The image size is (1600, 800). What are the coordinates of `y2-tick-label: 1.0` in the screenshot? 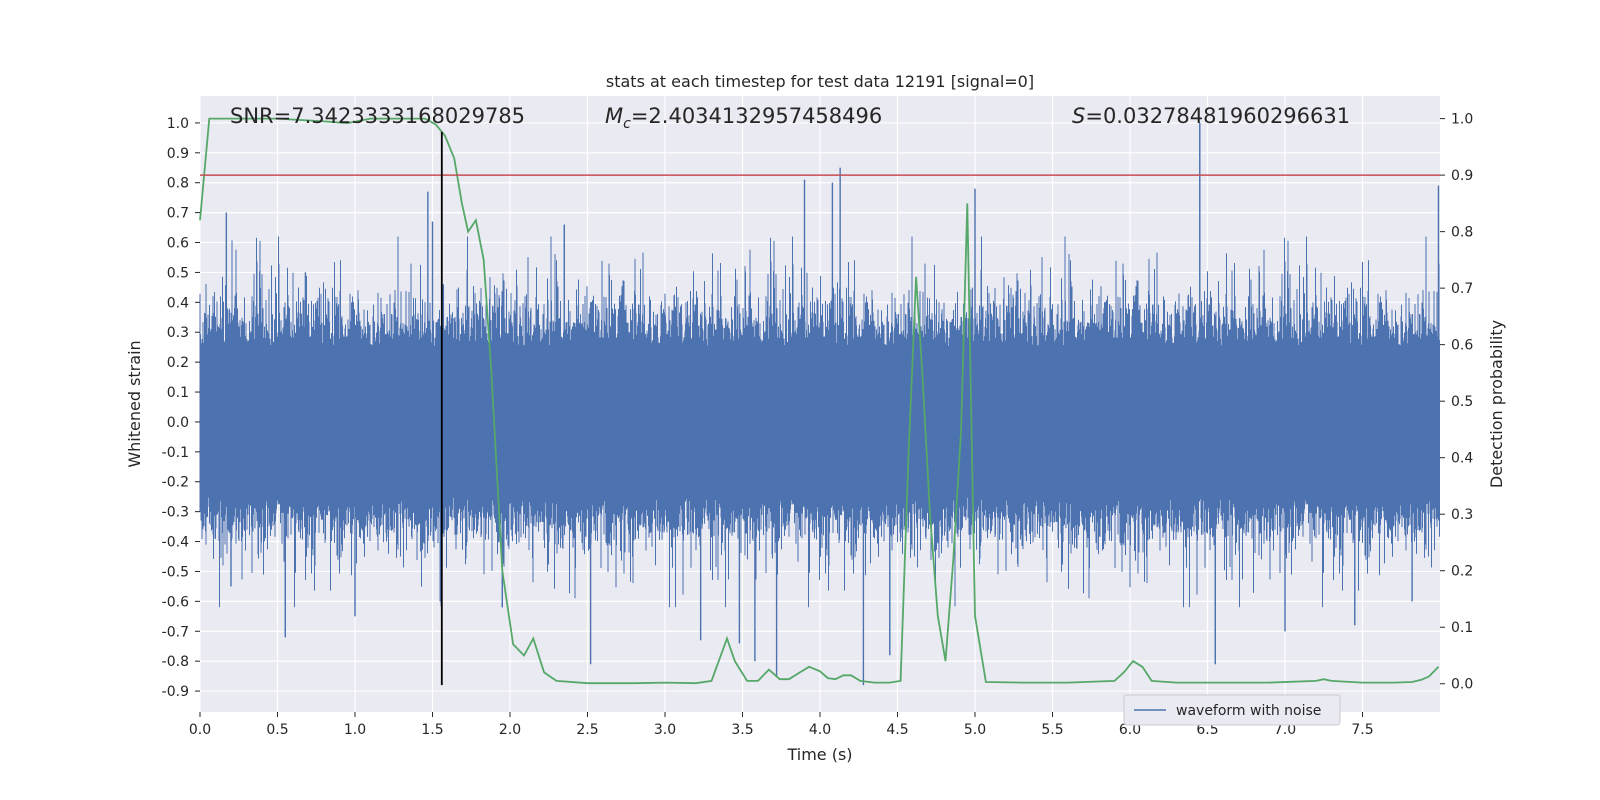 It's located at (1462, 120).